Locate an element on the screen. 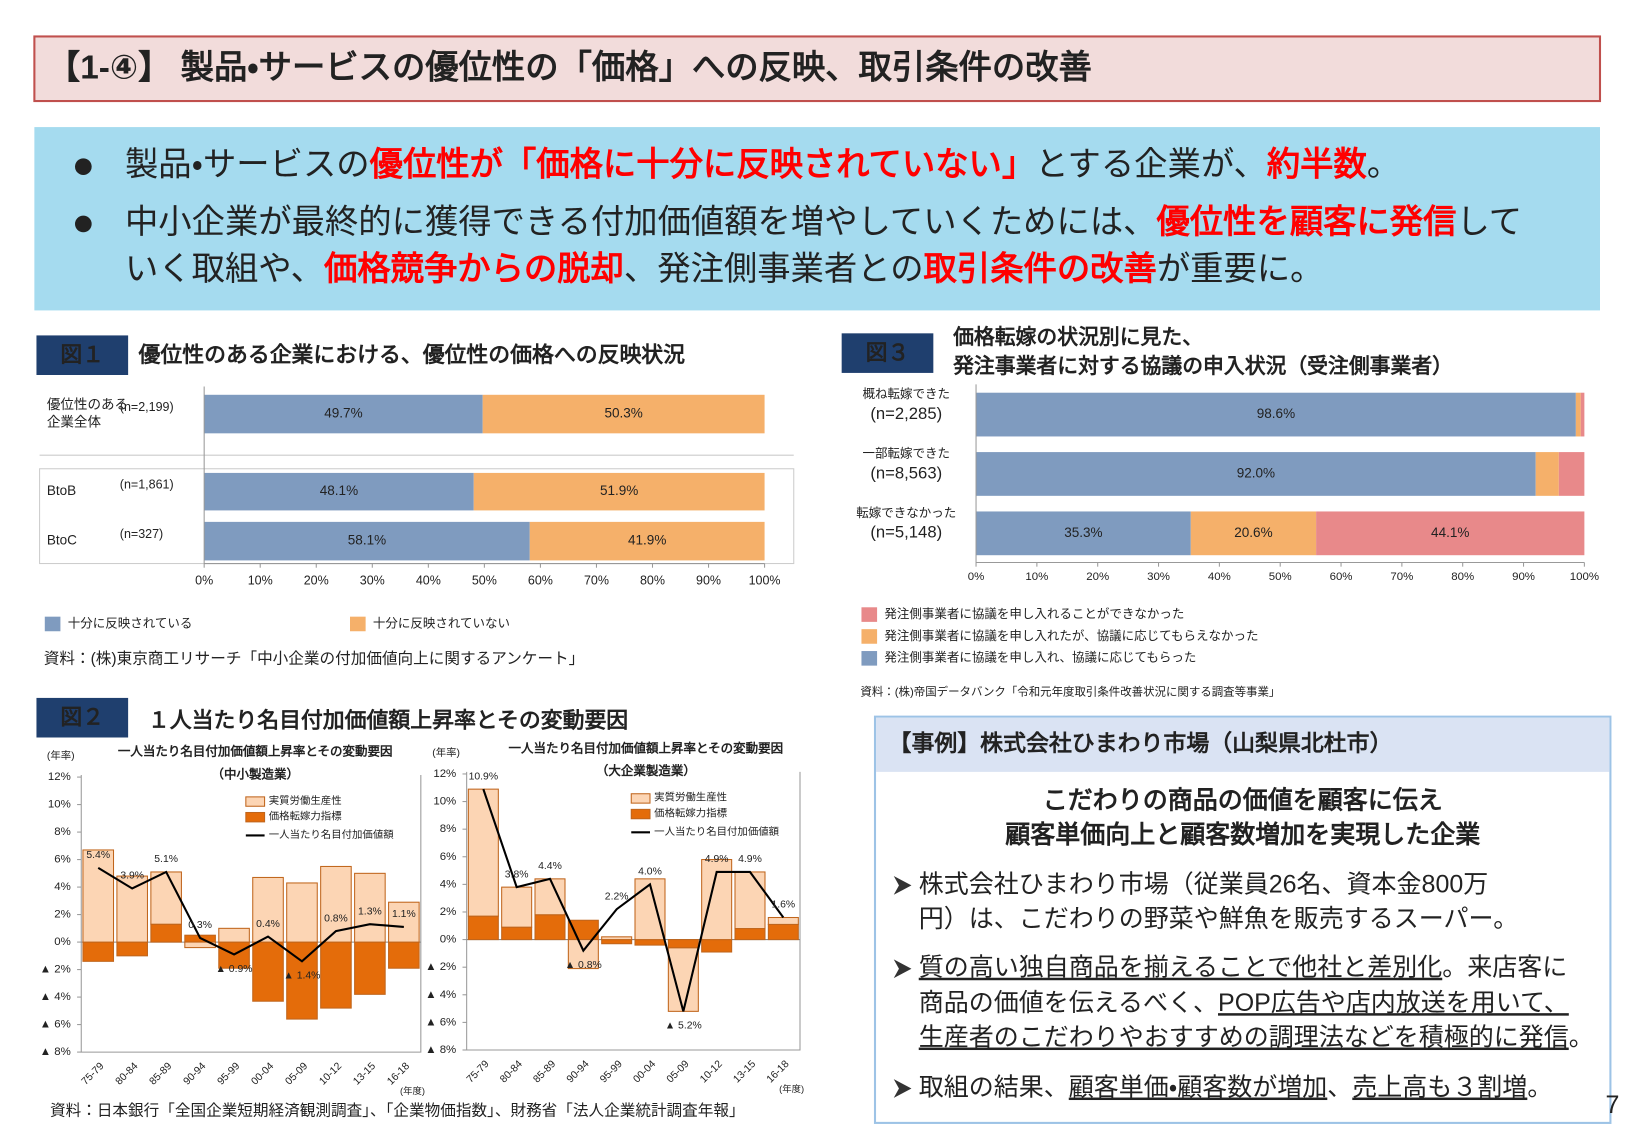 The image size is (1625, 1125). value-label: 10.9% is located at coordinates (484, 776).